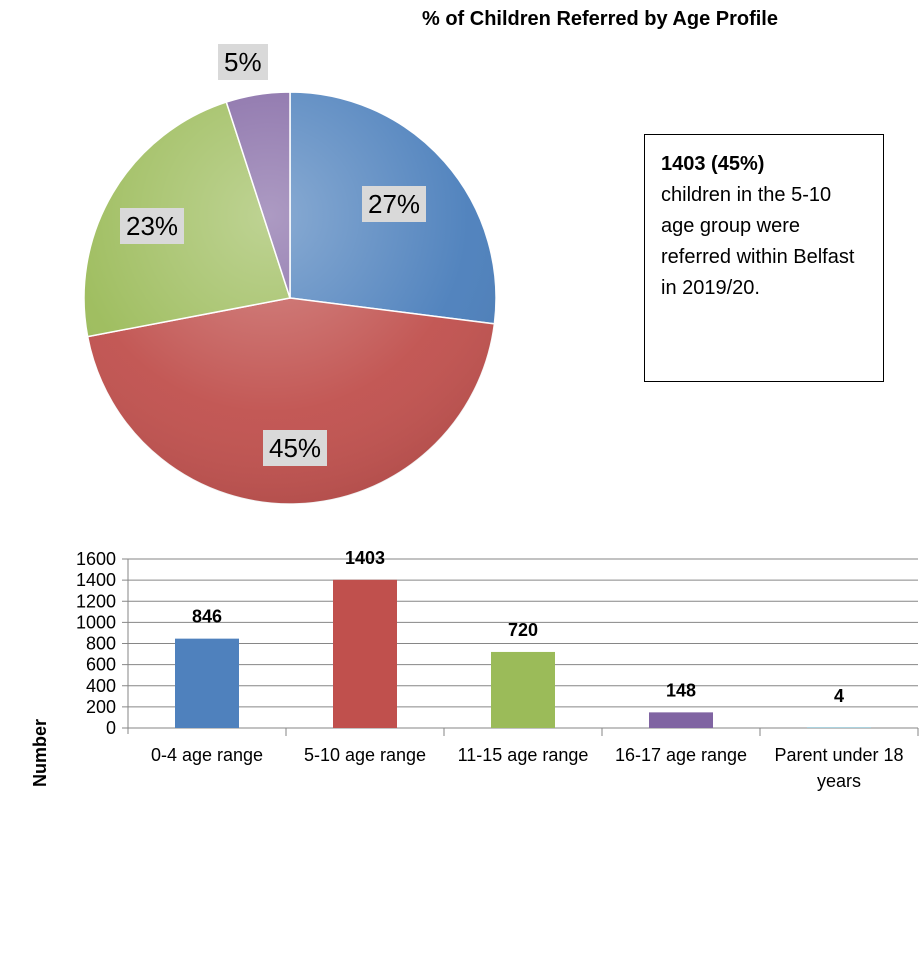  Describe the element at coordinates (600, 19) in the screenshot. I see `pie-chart-title: % of Children Referred by Age Profile` at that location.